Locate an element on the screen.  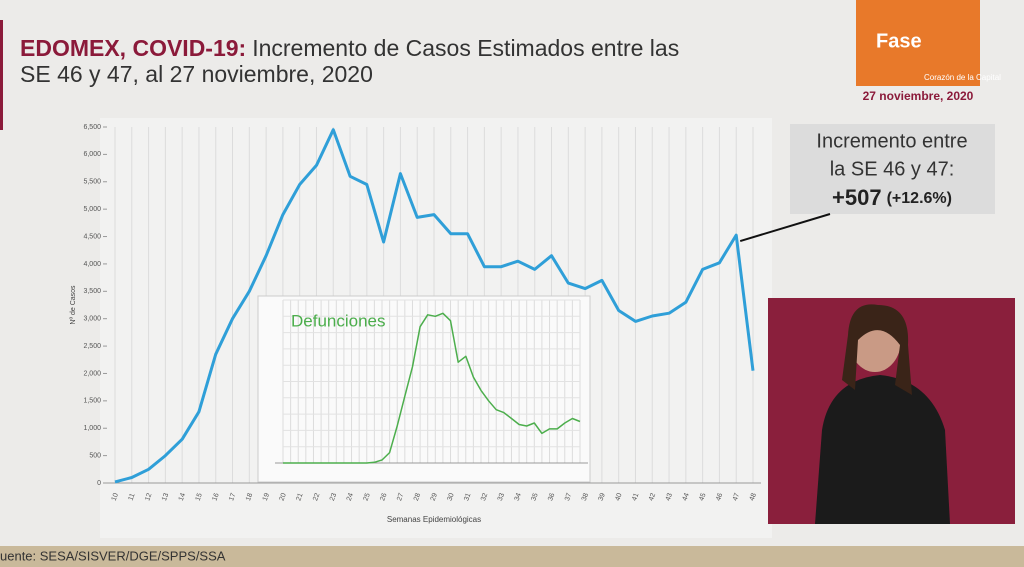
increment: +507 is located at coordinates (857, 197).